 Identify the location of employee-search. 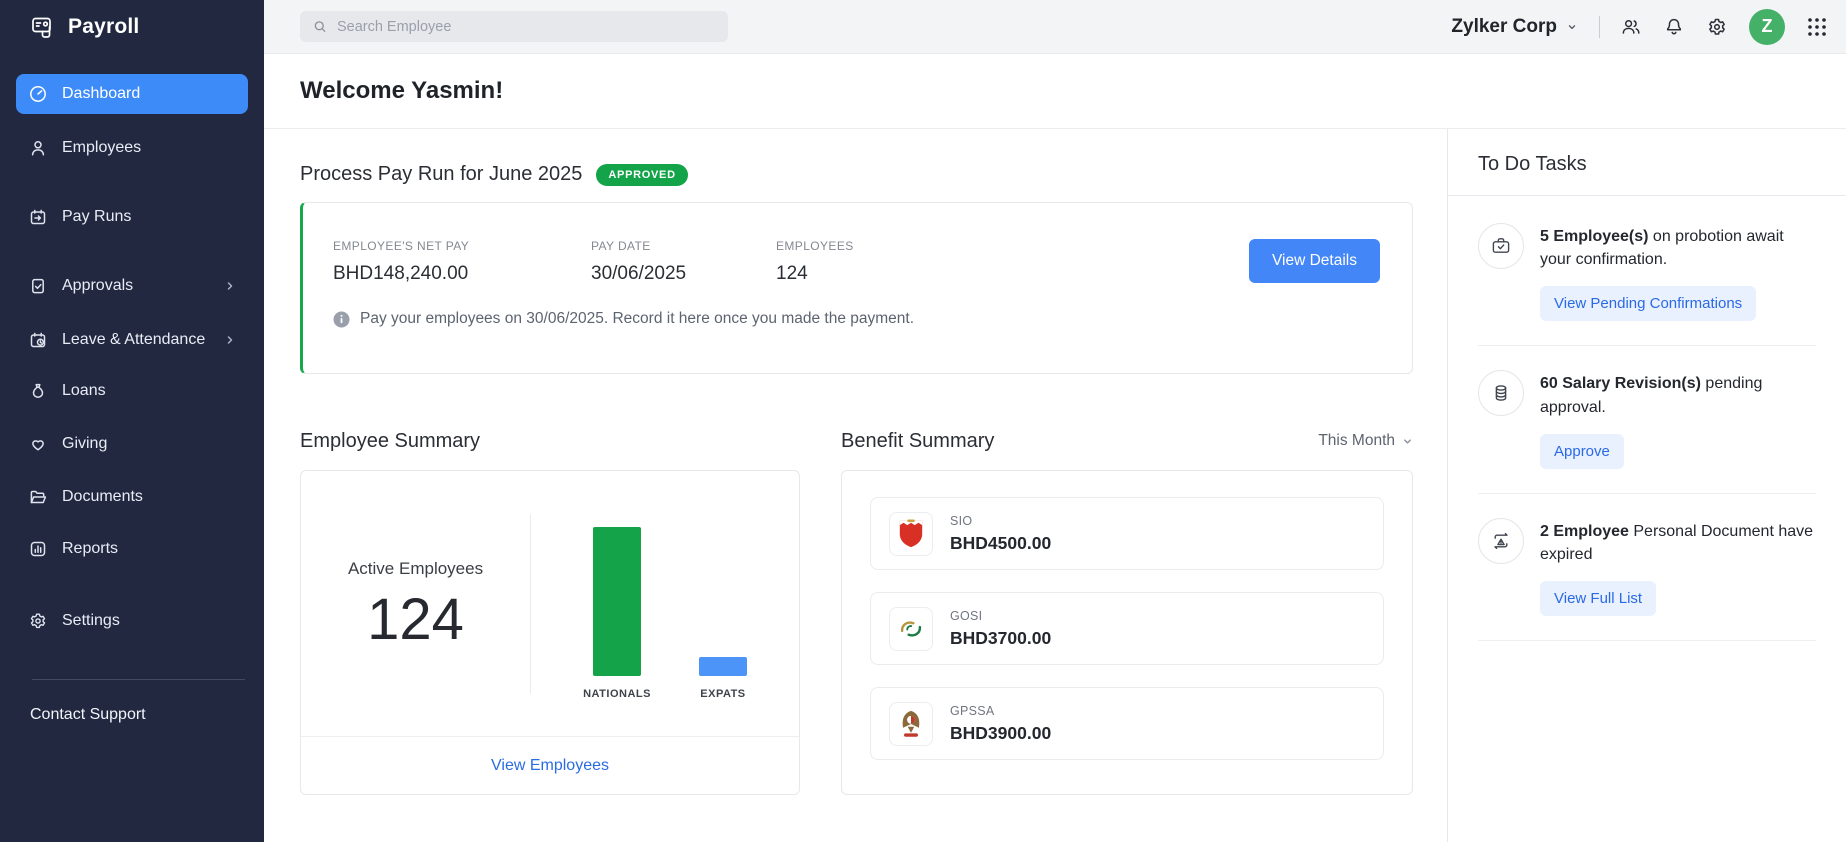
(514, 26).